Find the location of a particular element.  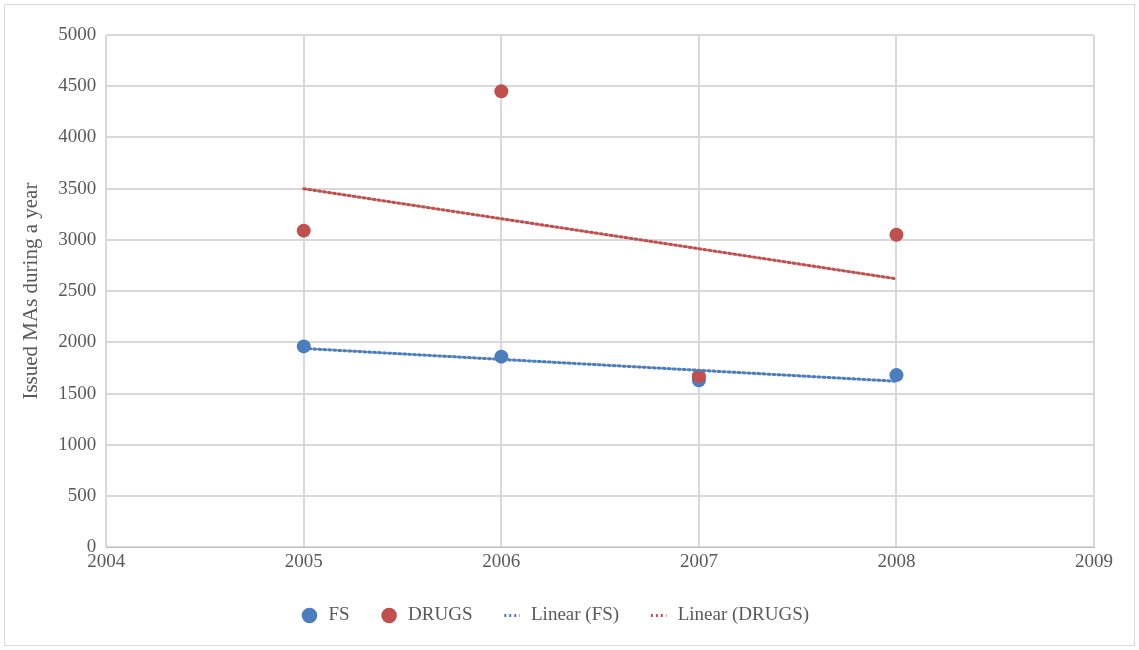

x-tick-label: 2008 is located at coordinates (896, 560).